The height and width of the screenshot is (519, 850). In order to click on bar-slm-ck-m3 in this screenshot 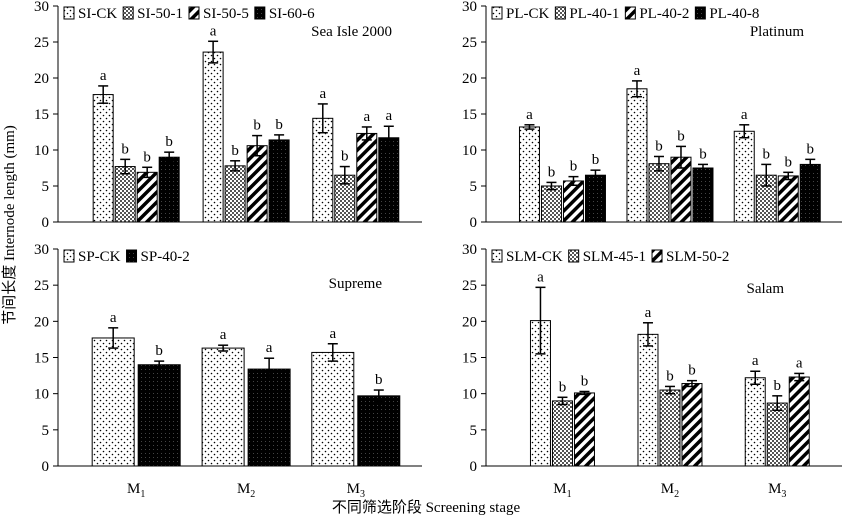, I will do `click(755, 422)`.